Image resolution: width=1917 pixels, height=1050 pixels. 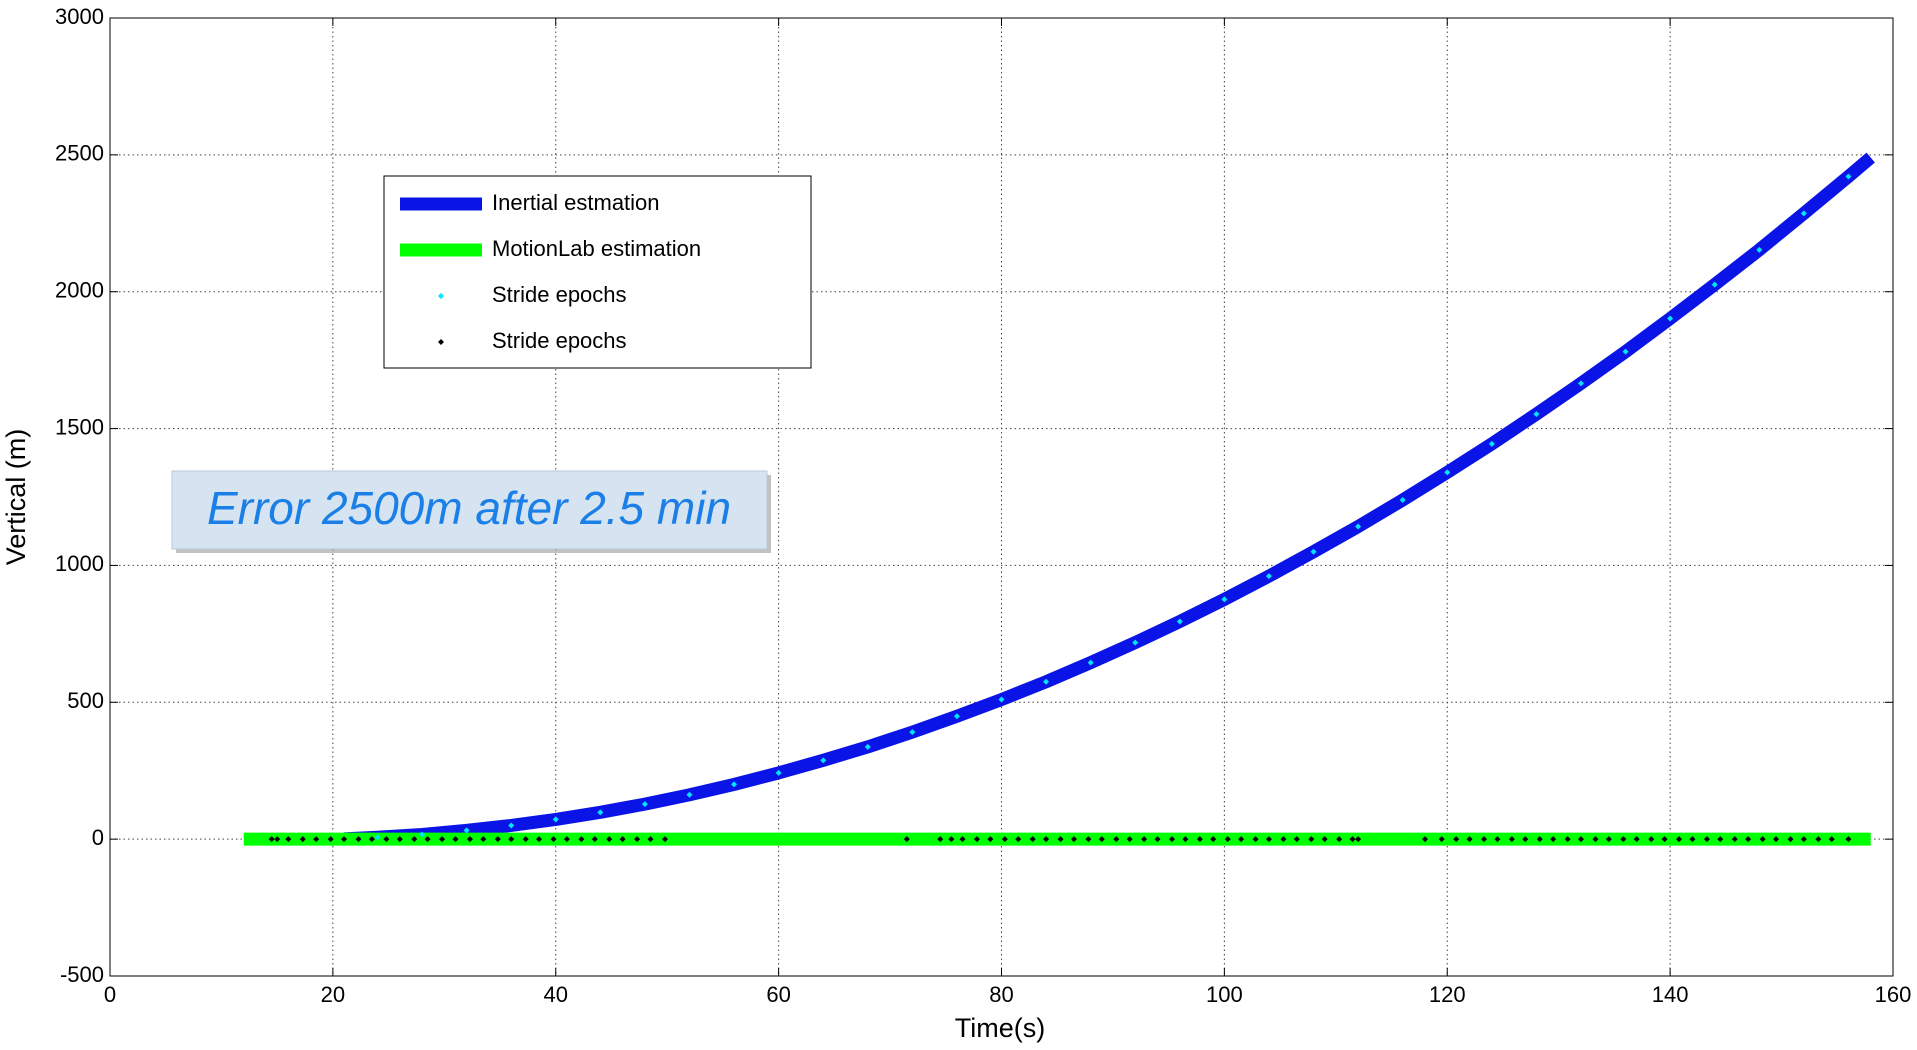 What do you see at coordinates (79, 563) in the screenshot?
I see `y-tick-label: 1000` at bounding box center [79, 563].